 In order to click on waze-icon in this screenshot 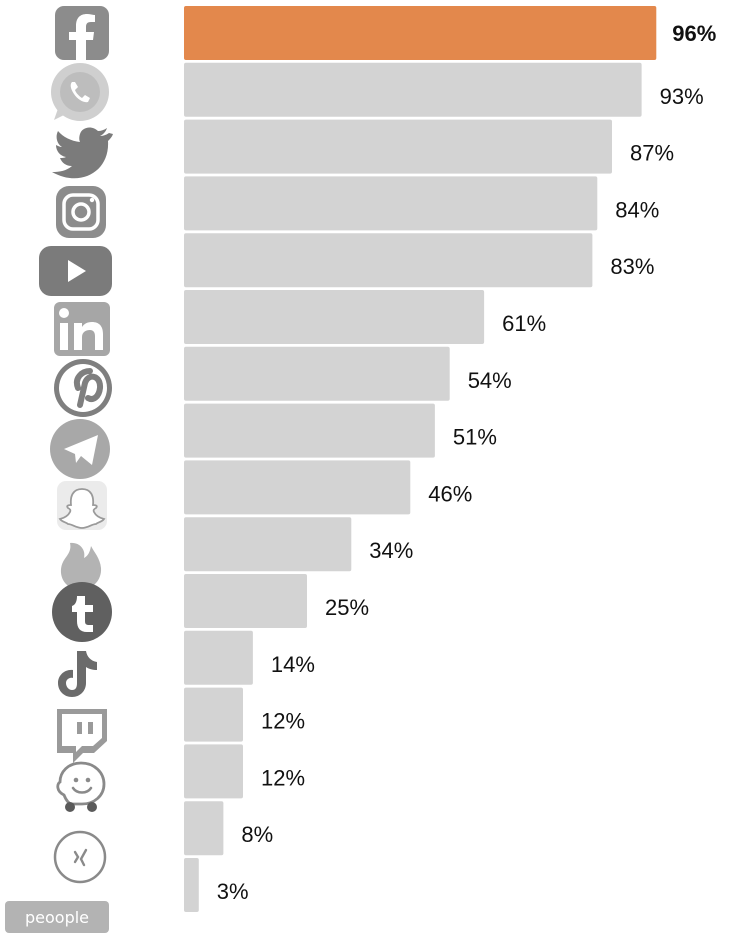, I will do `click(81, 786)`.